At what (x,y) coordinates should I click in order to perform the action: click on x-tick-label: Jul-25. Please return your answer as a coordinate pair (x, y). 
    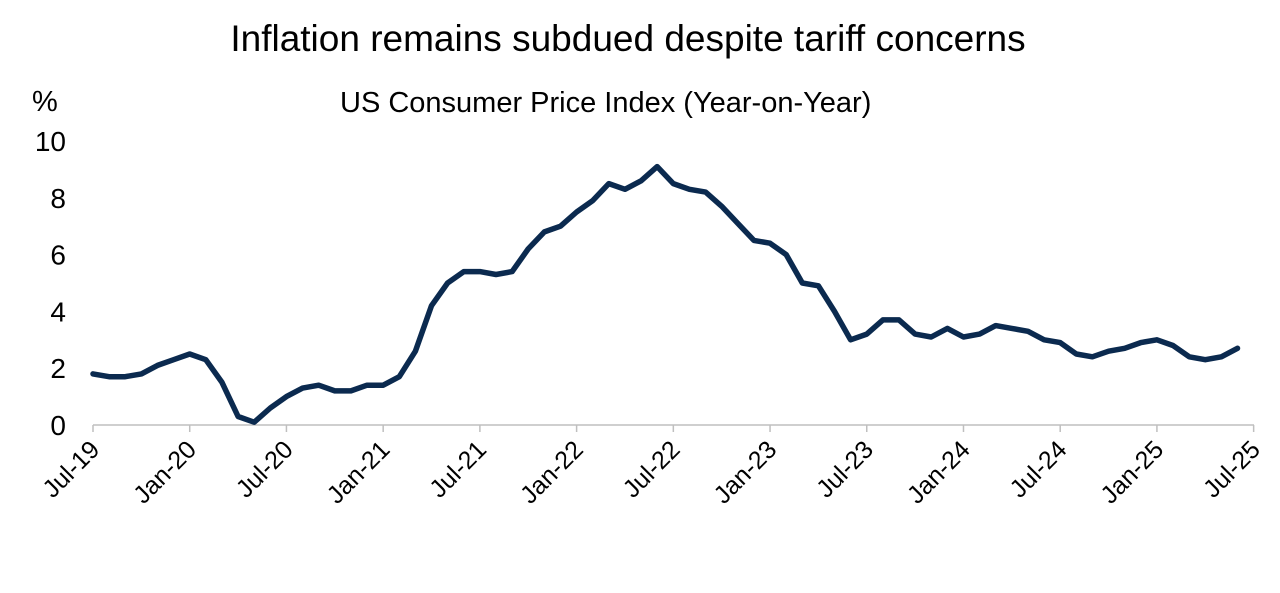
    Looking at the image, I should click on (1232, 469).